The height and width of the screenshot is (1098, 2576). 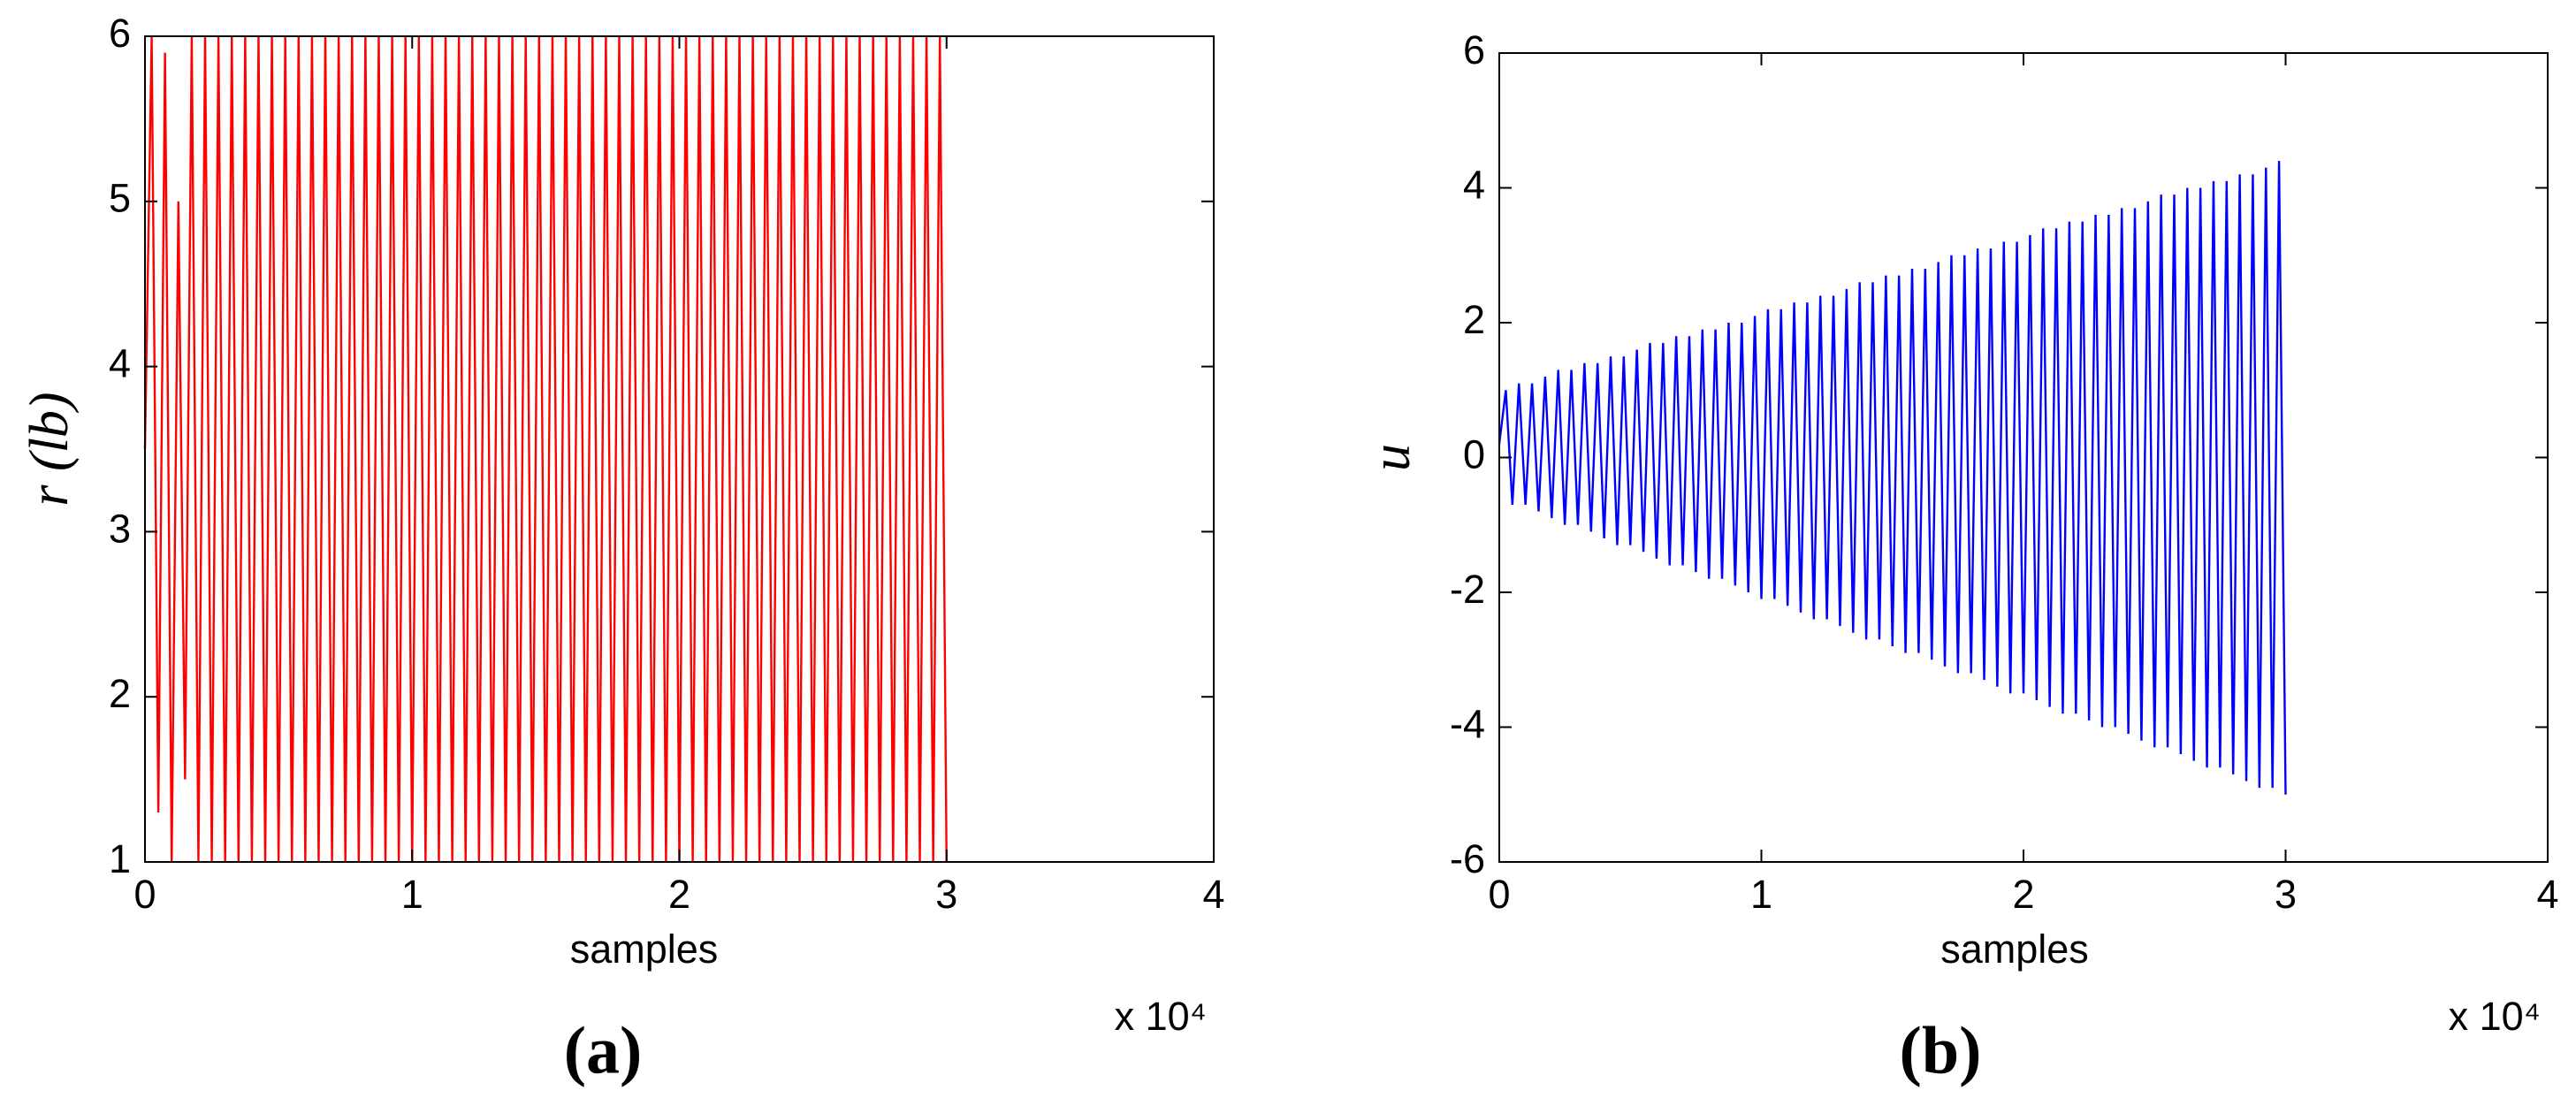 What do you see at coordinates (1467, 723) in the screenshot?
I see `y-tick-label: -4` at bounding box center [1467, 723].